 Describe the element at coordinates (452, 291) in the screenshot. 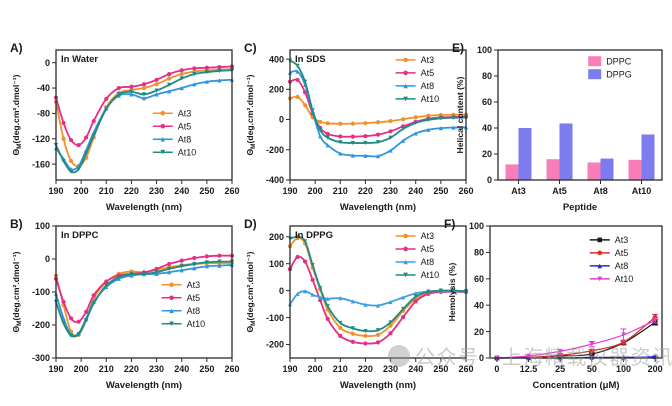

I see `y-axis-label: Hemolysis (%)` at that location.